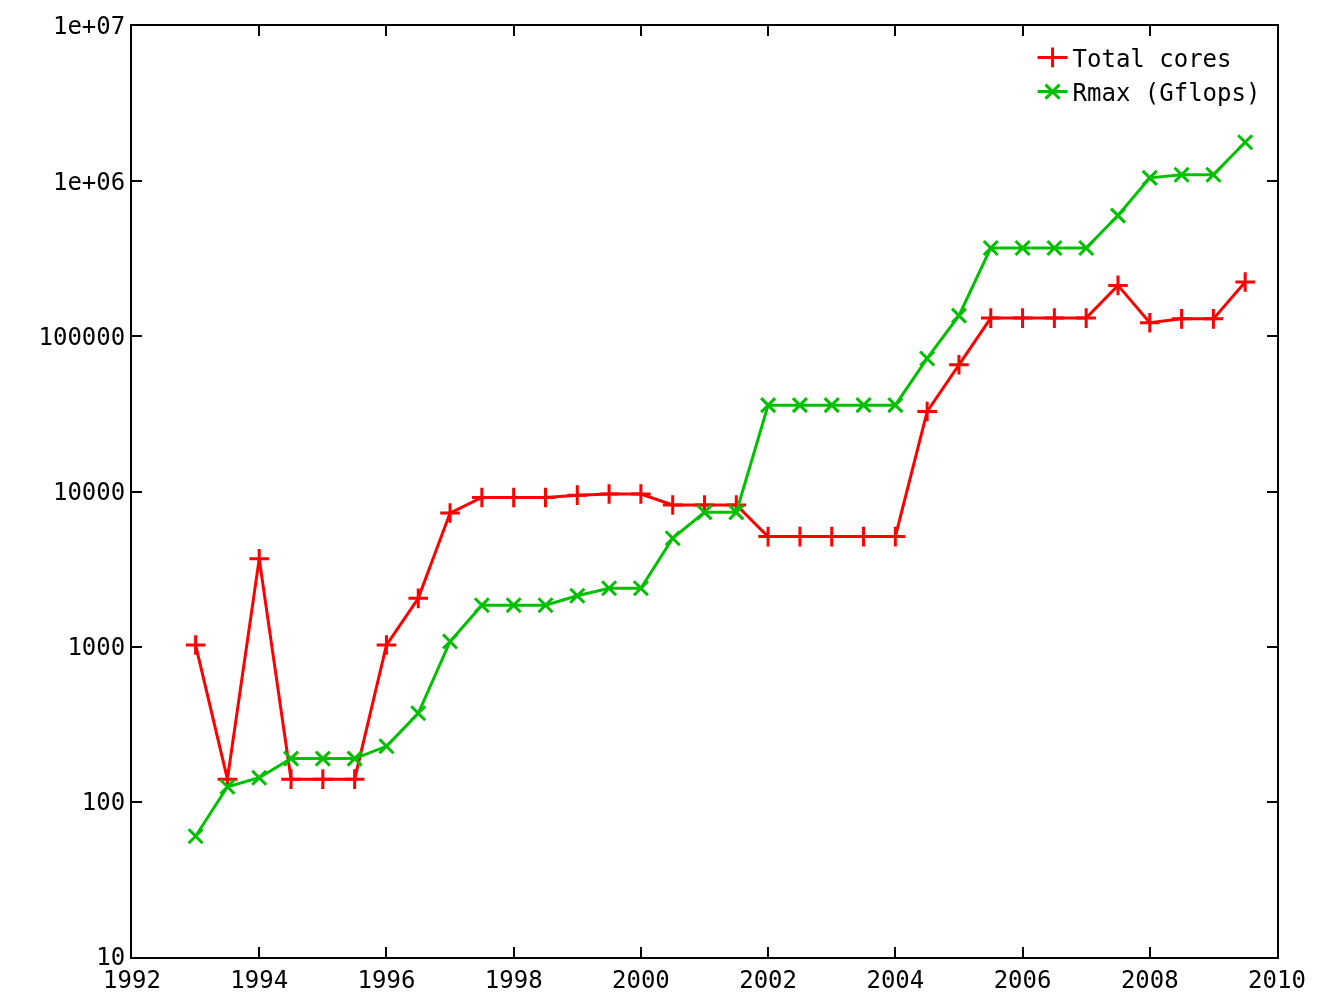 The width and height of the screenshot is (1322, 1005). Describe the element at coordinates (103, 802) in the screenshot. I see `y-tick-label: 100` at that location.